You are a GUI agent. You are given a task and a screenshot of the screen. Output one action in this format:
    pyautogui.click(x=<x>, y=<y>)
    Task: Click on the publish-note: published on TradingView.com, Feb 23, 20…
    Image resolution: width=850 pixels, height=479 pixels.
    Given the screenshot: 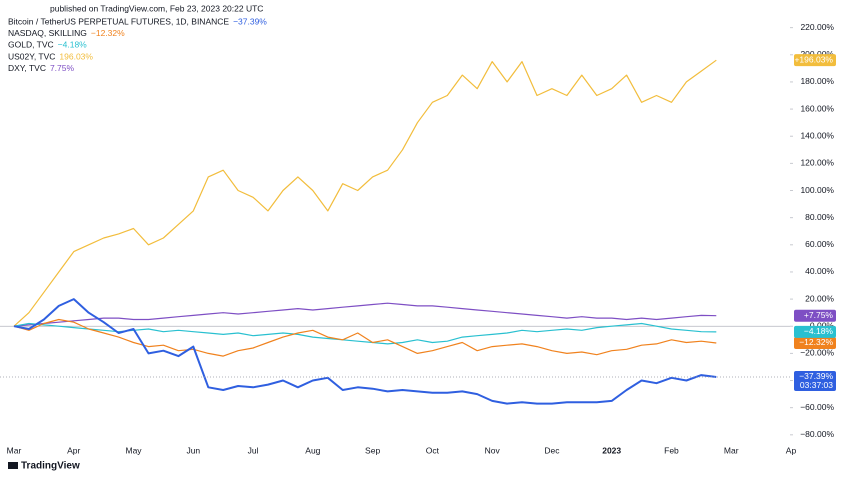 What is the action you would take?
    pyautogui.click(x=156, y=8)
    